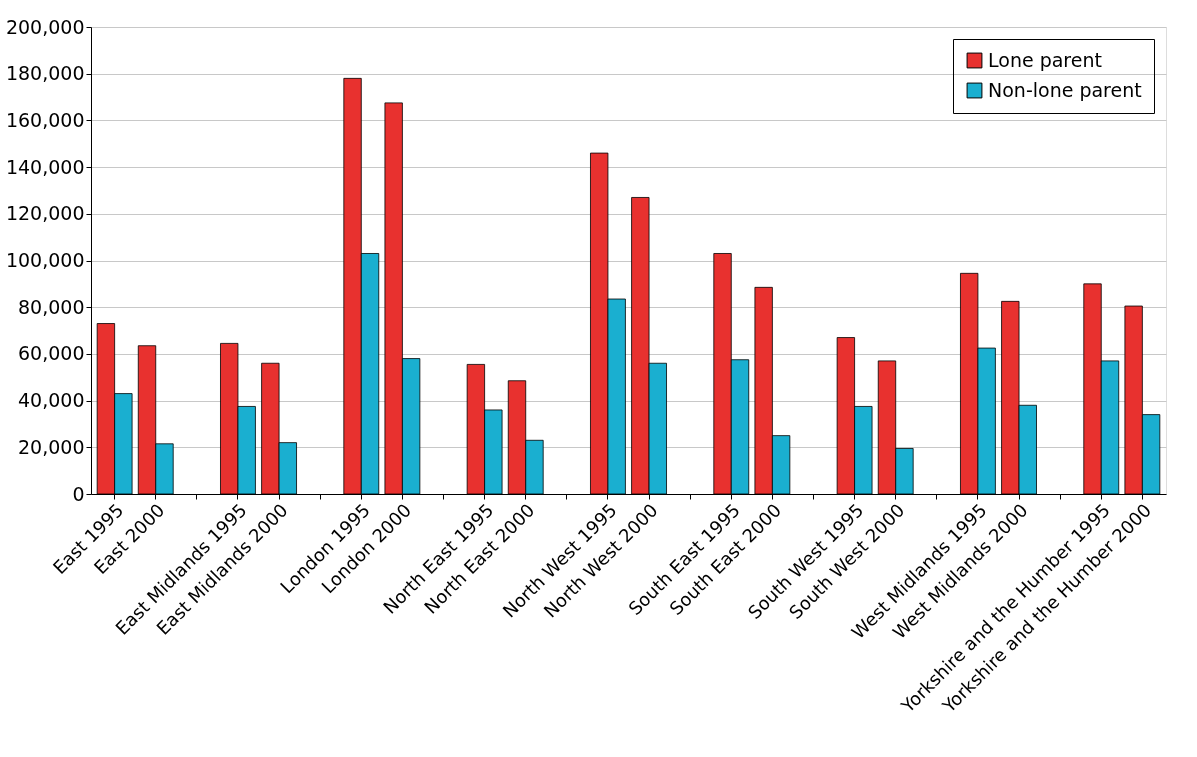 Image resolution: width=1197 pixels, height=757 pixels. I want to click on y-tick-label: 120,000, so click(45, 213).